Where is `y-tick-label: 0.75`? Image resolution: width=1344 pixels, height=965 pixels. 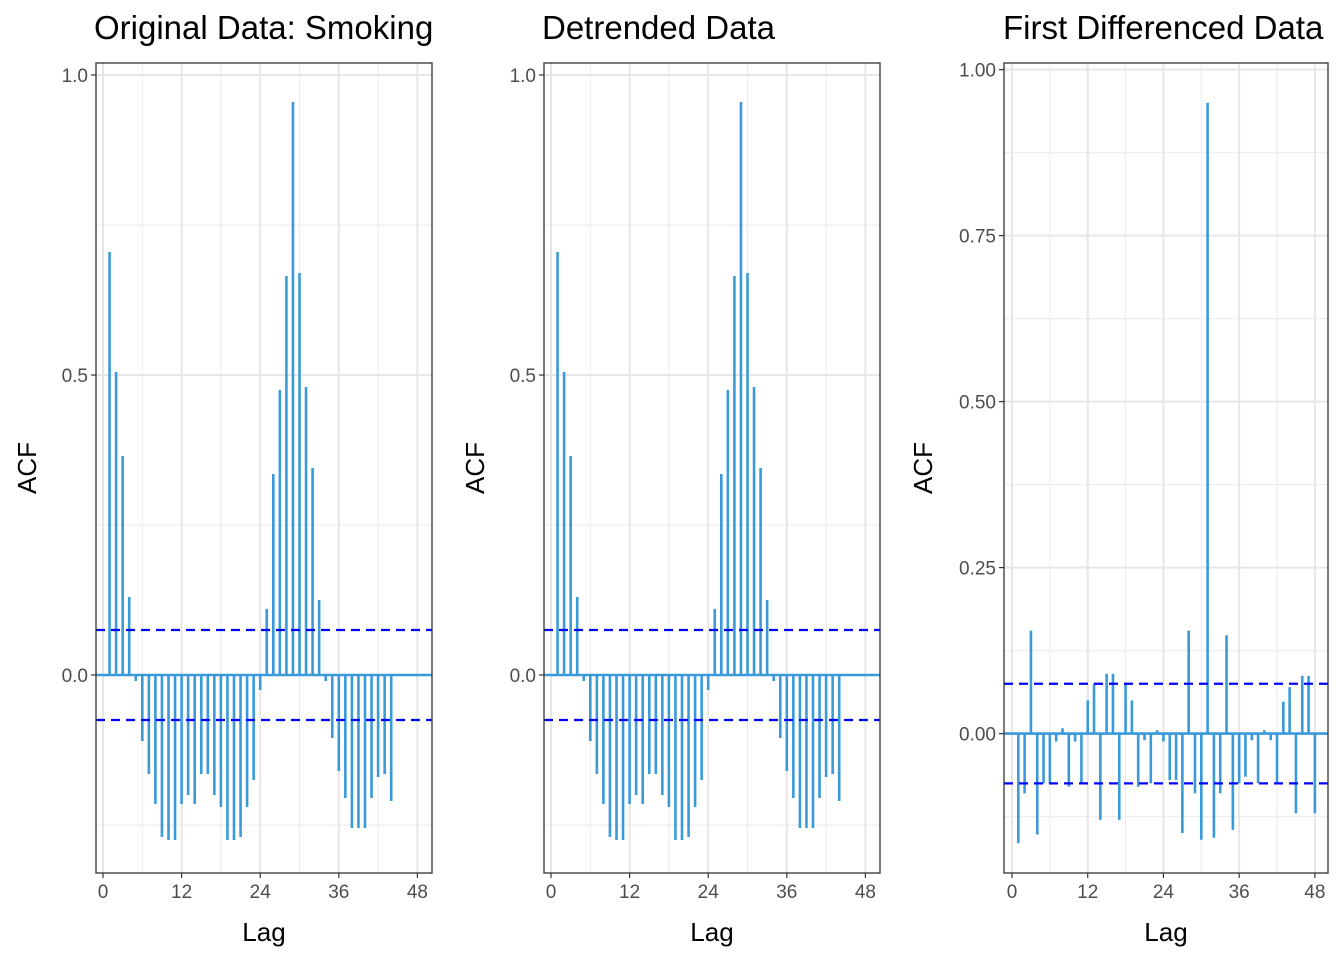 y-tick-label: 0.75 is located at coordinates (977, 237).